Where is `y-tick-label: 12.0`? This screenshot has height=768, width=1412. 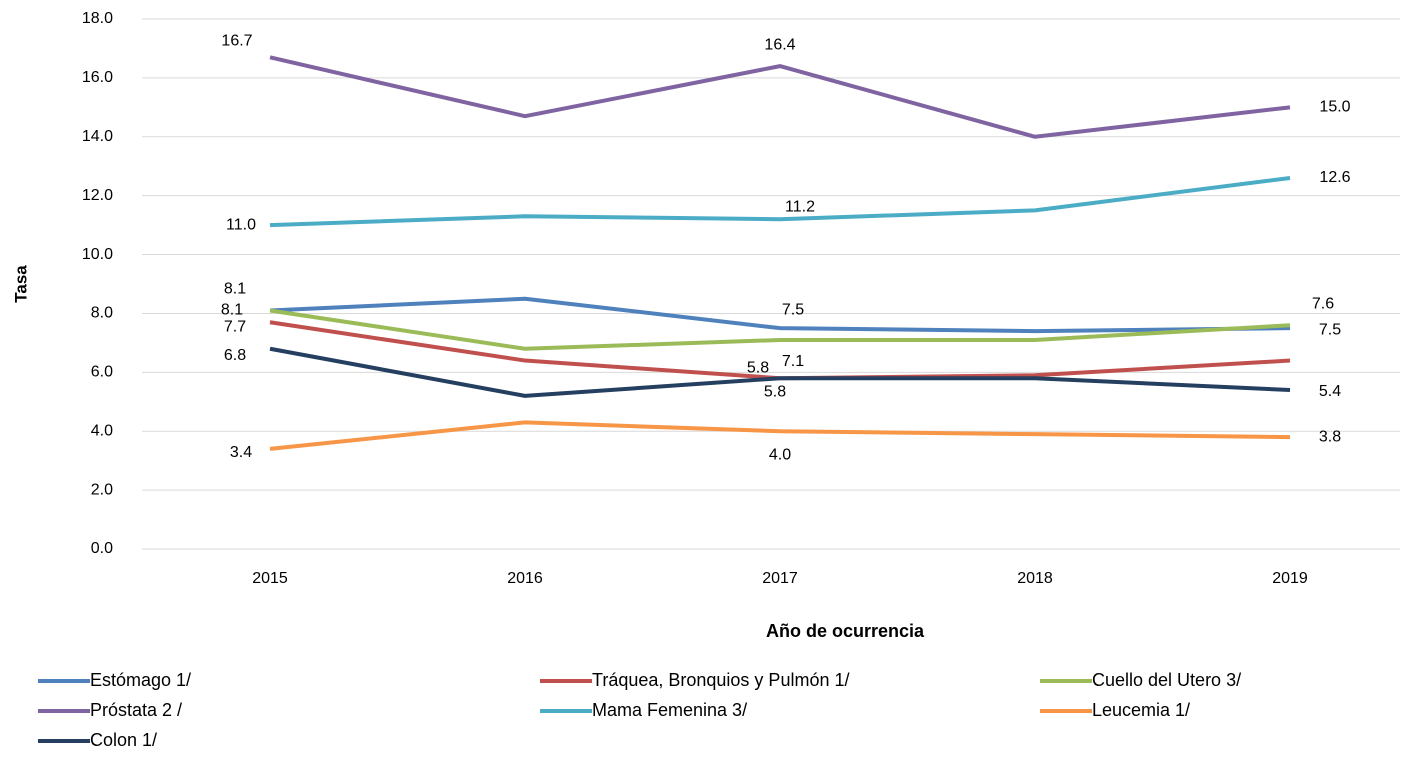 y-tick-label: 12.0 is located at coordinates (97, 195).